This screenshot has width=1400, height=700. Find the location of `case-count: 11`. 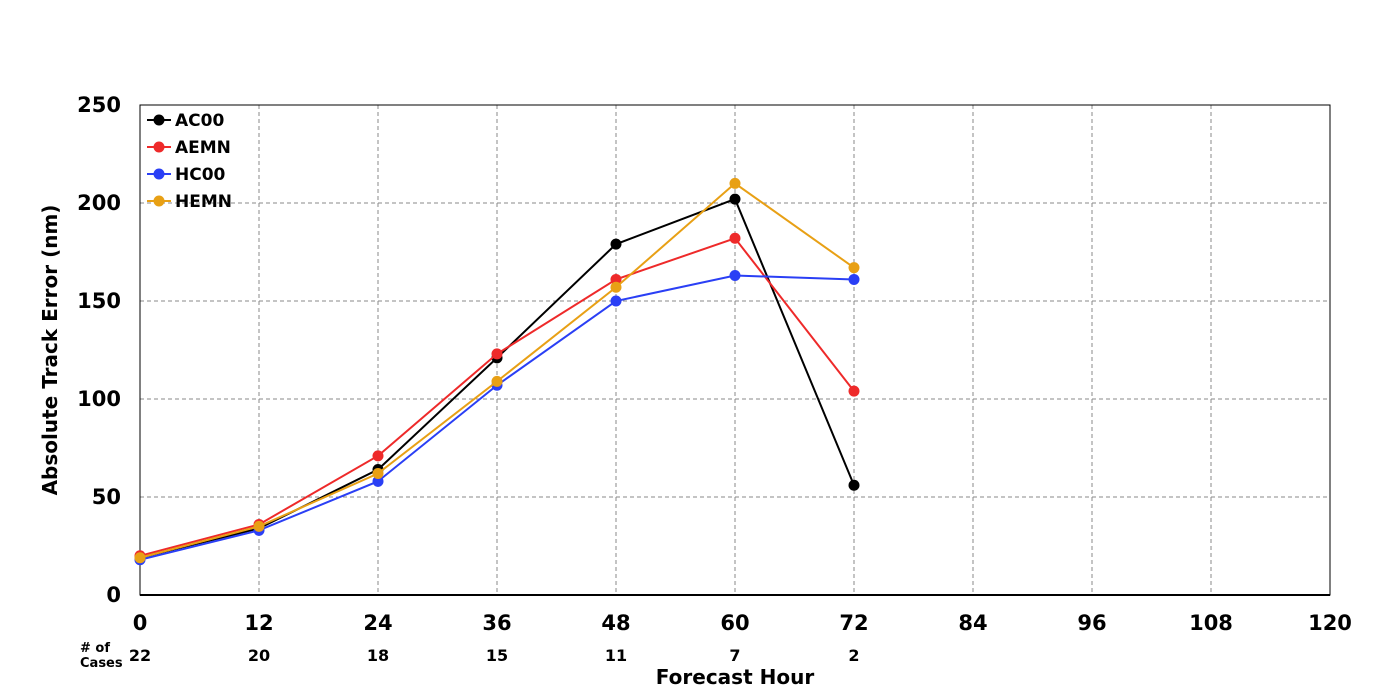

case-count: 11 is located at coordinates (616, 655).